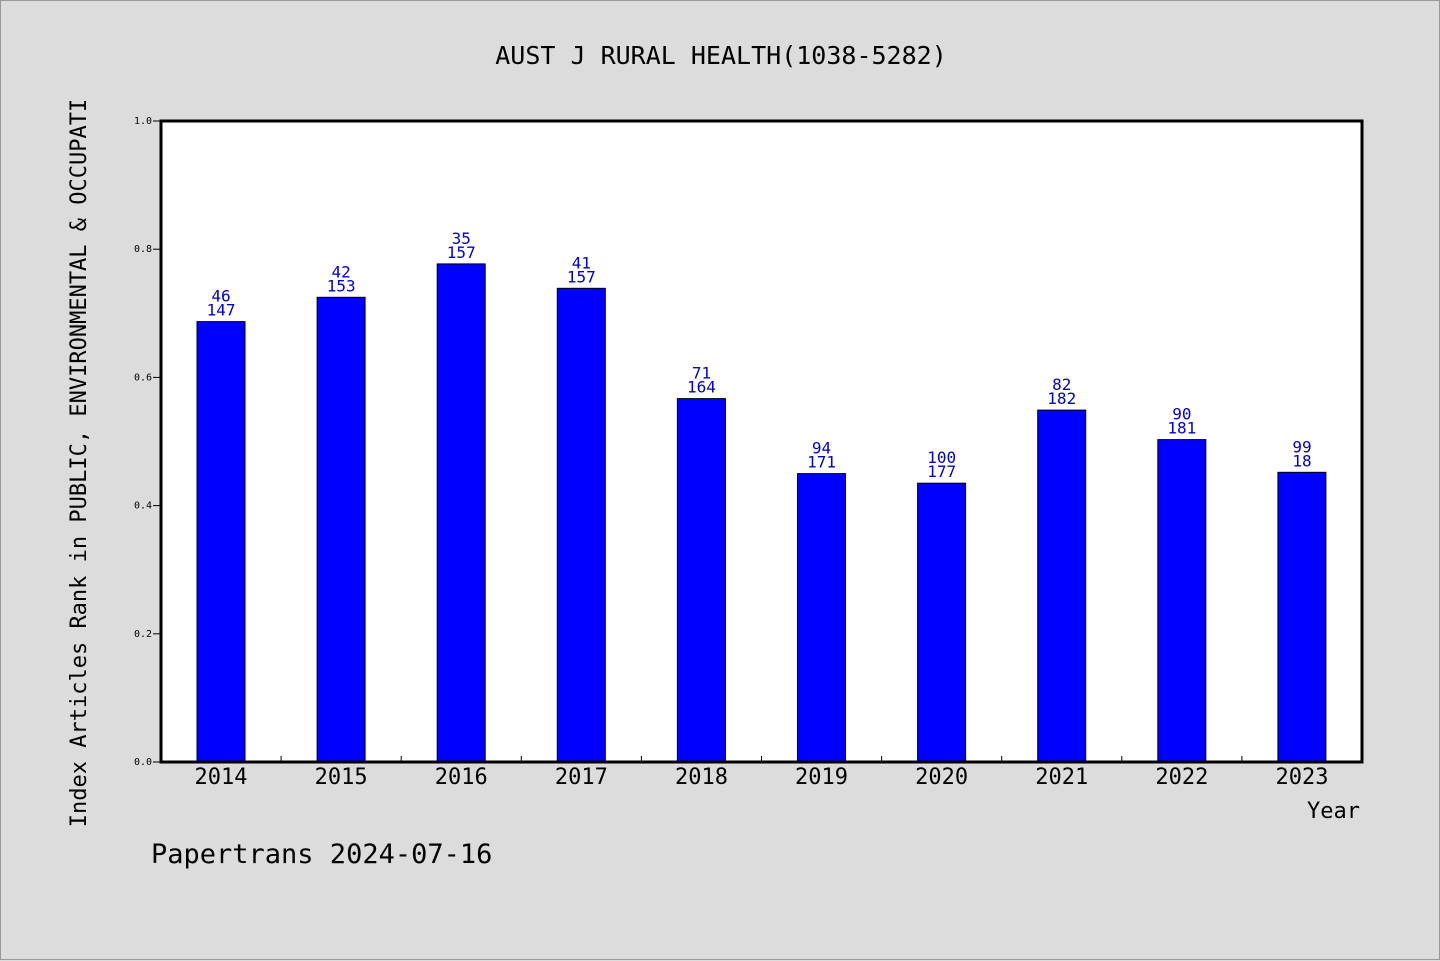 This screenshot has width=1440, height=961. Describe the element at coordinates (341, 777) in the screenshot. I see `x-tick-label: 2015` at that location.